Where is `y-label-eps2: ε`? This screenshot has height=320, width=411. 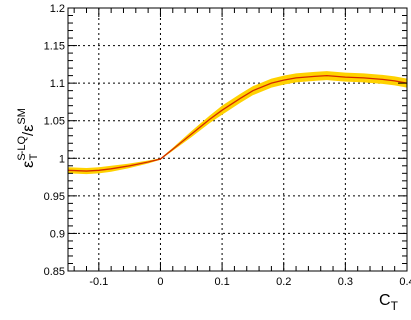 y-label-eps2: ε is located at coordinates (28, 128).